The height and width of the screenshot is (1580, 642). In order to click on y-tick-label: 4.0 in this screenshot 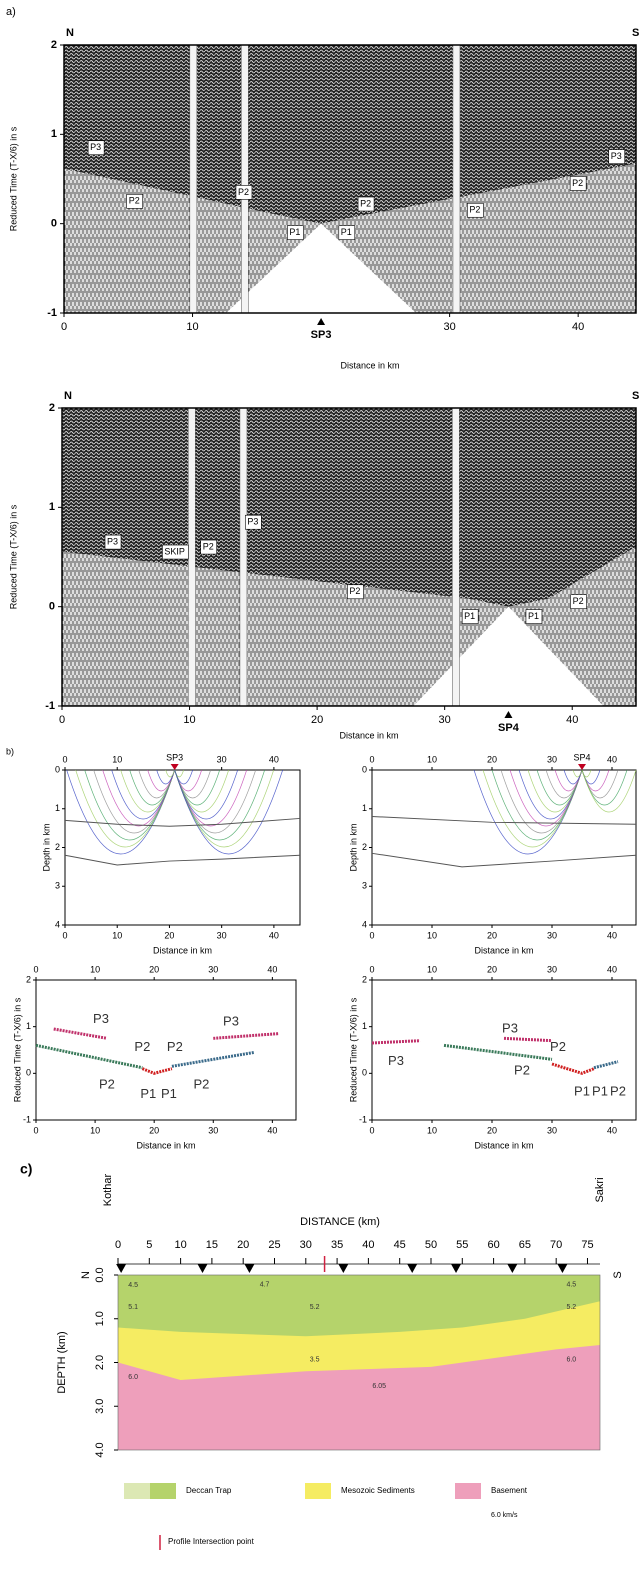, I will do `click(100, 1449)`.